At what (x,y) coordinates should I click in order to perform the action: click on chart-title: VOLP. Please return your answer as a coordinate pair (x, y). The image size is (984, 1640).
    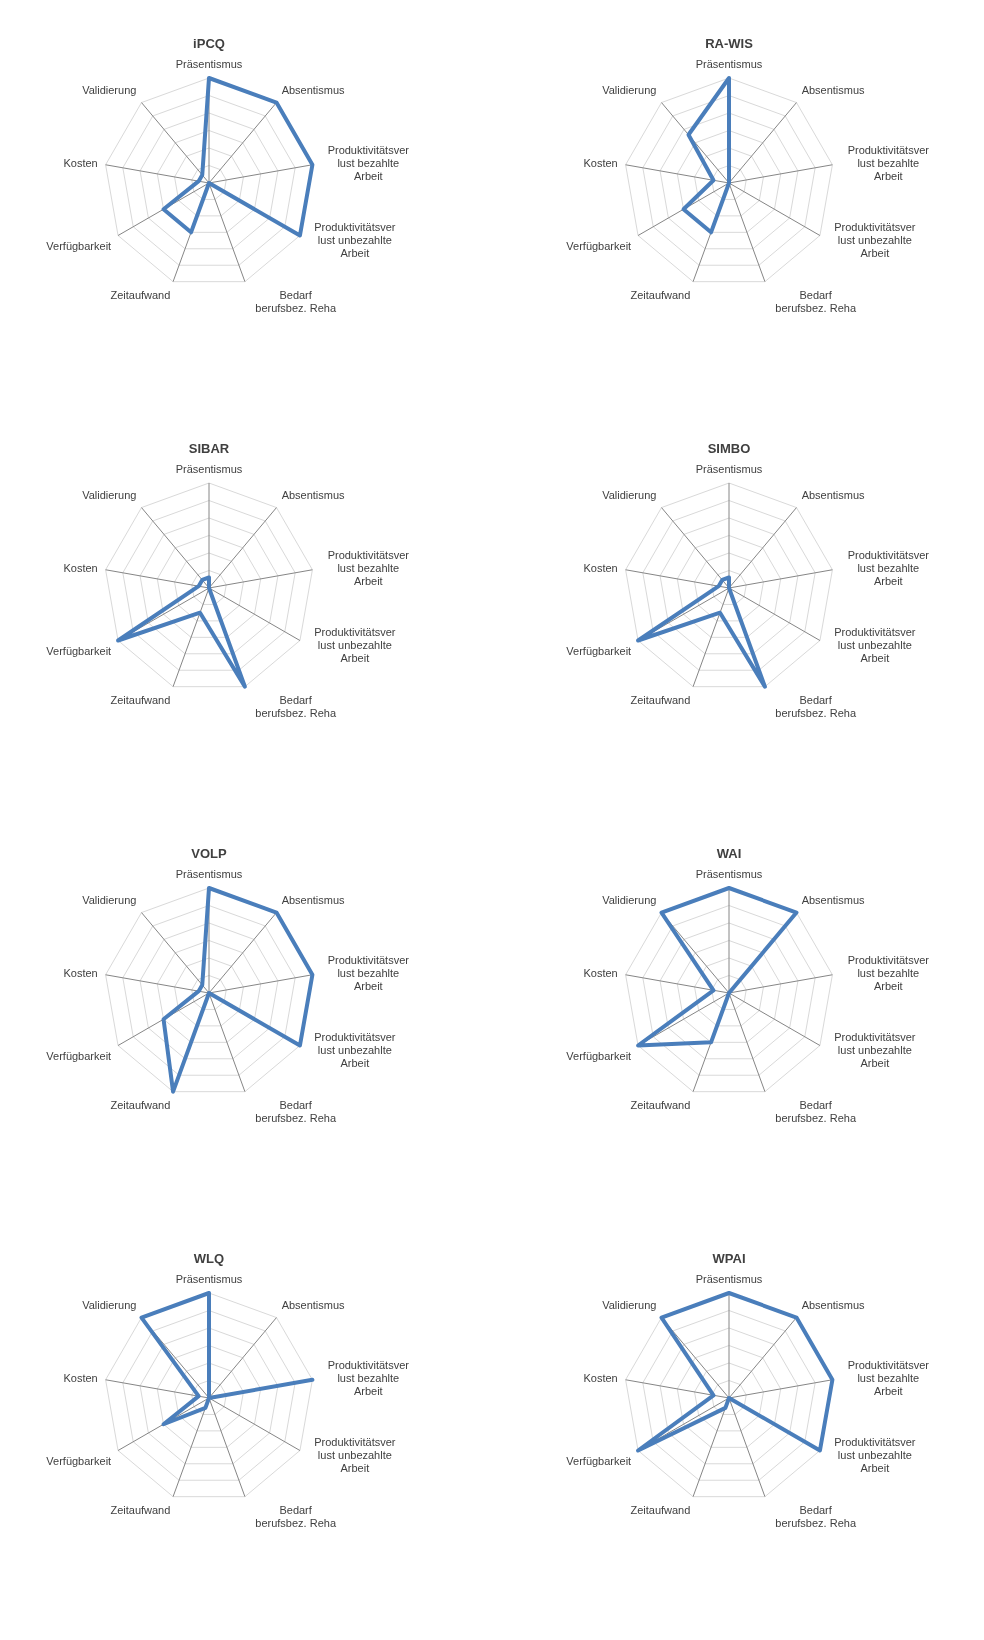
    Looking at the image, I should click on (209, 853).